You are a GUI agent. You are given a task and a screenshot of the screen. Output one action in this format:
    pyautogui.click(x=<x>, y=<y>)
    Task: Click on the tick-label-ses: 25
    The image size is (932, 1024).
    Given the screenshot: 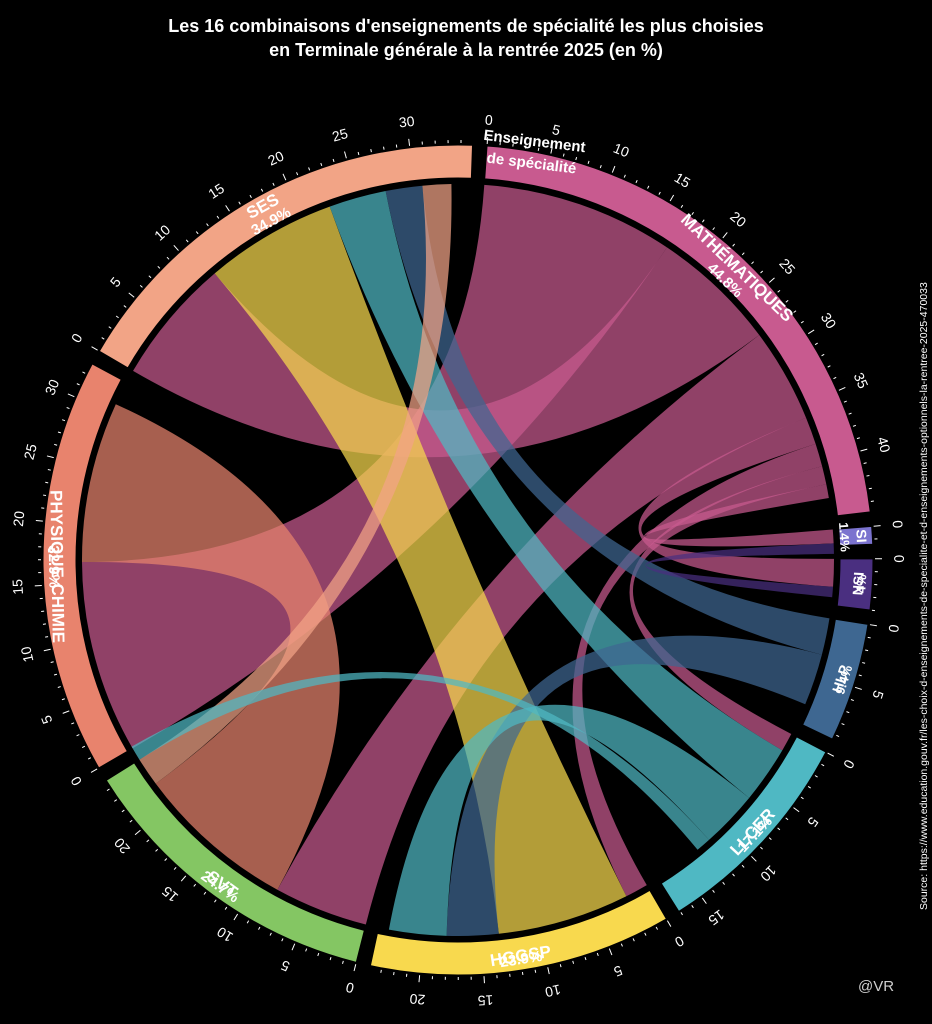 What is the action you would take?
    pyautogui.click(x=339, y=135)
    